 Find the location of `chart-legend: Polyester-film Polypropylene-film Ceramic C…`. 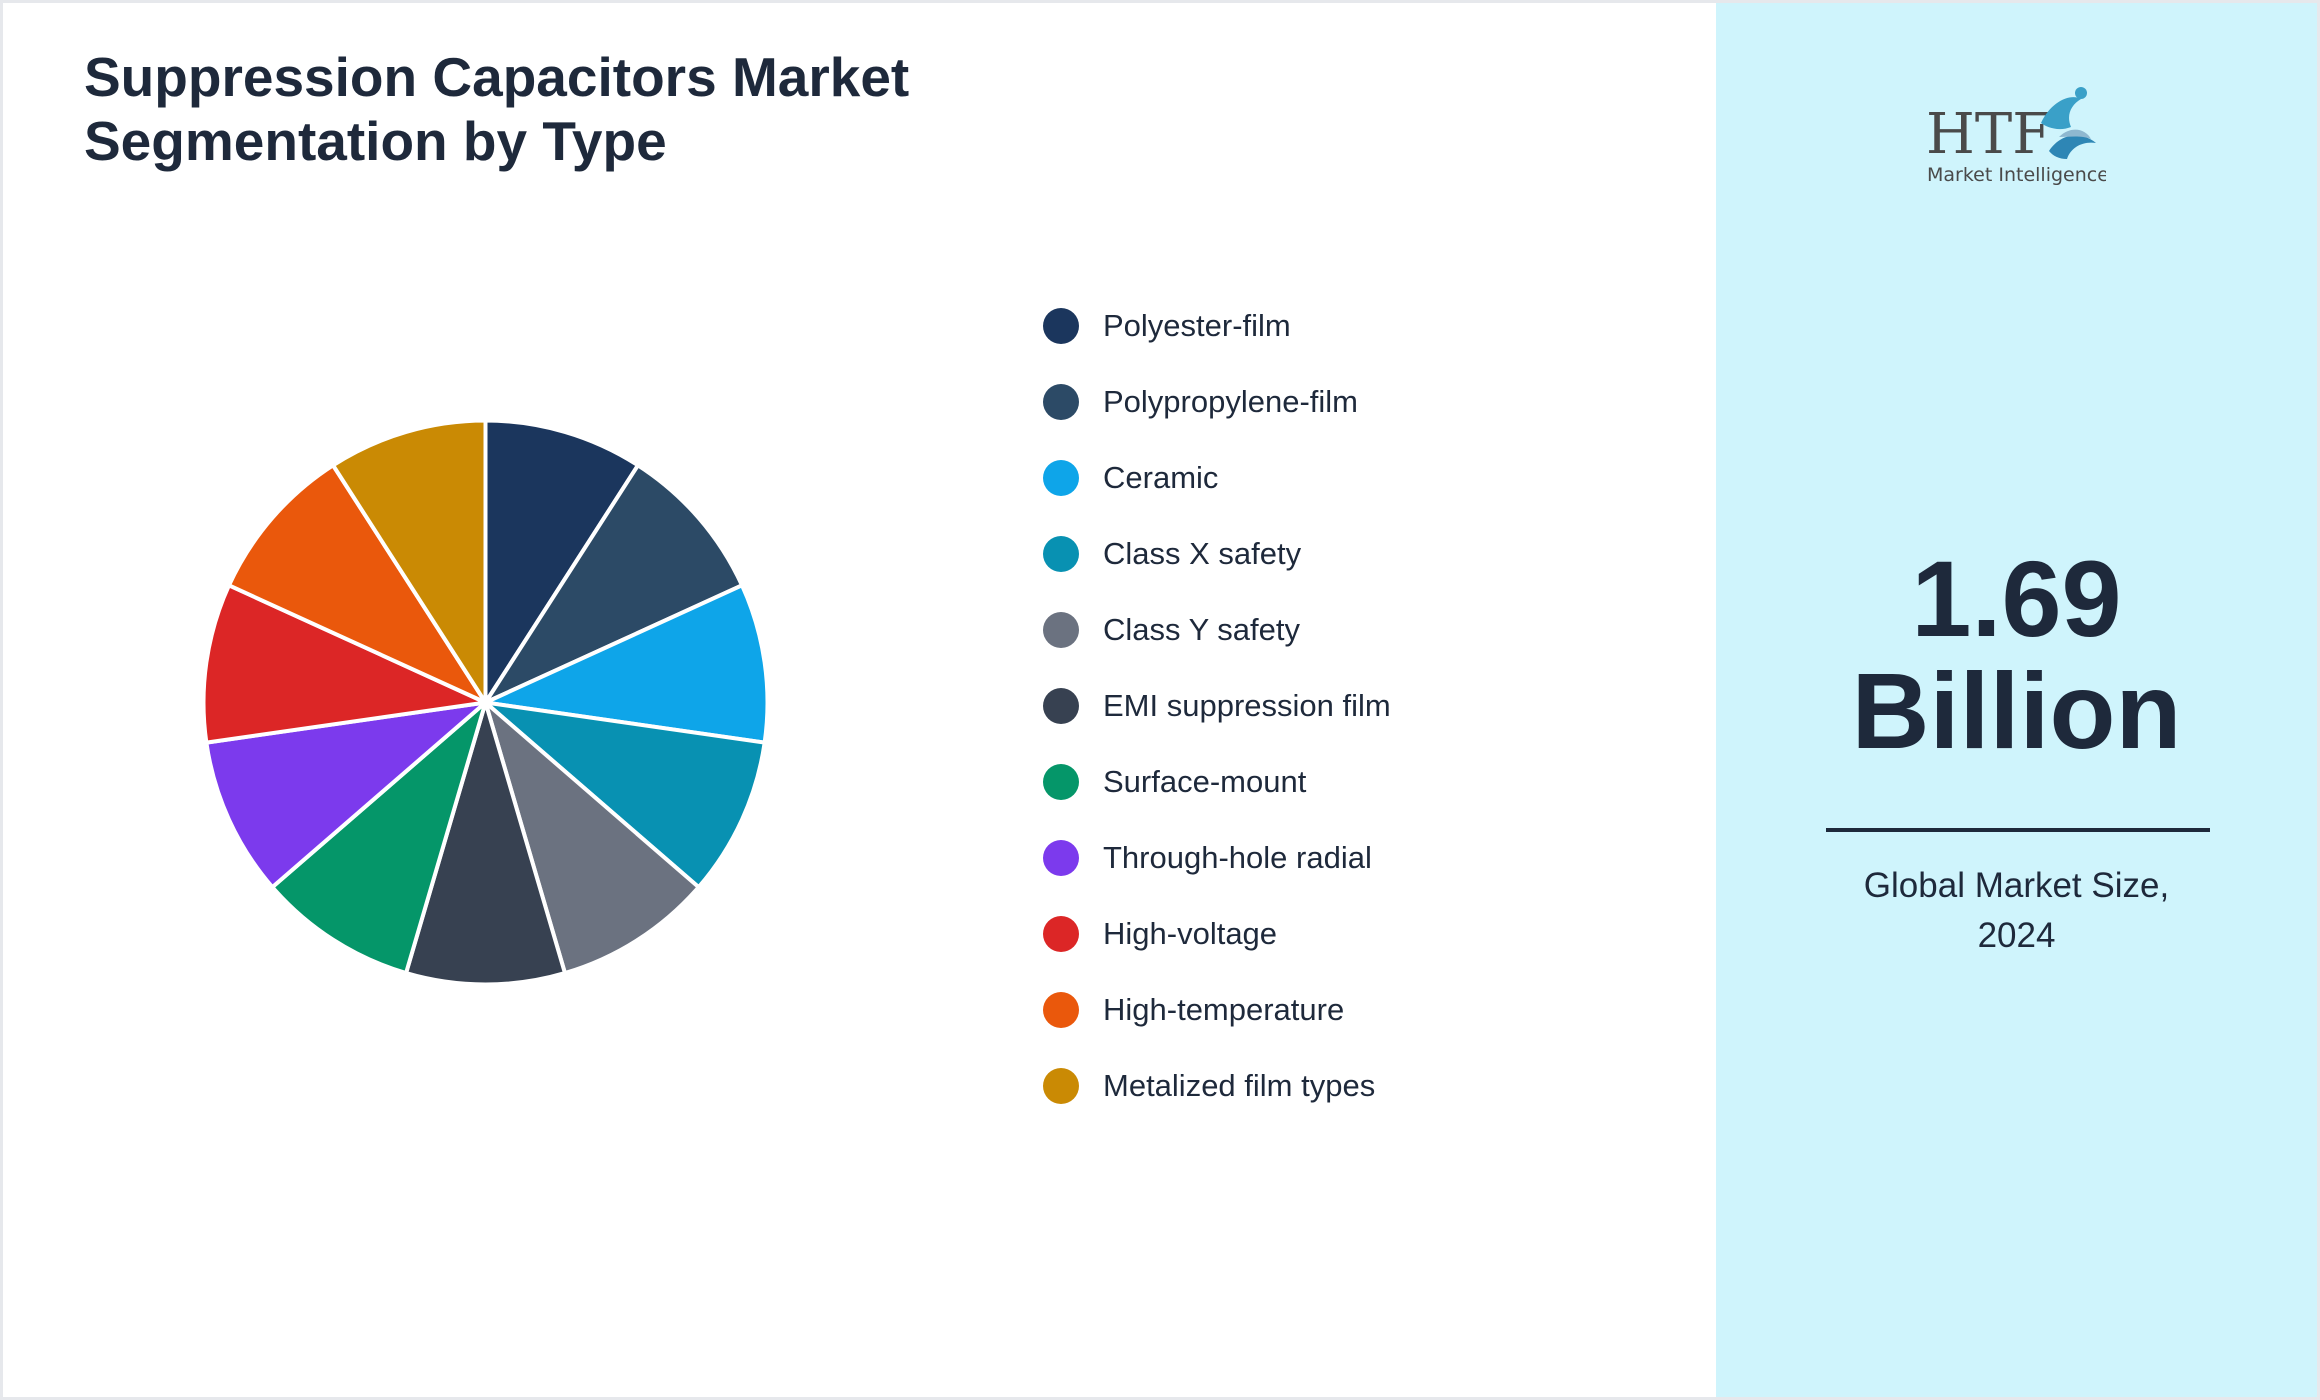

chart-legend: Polyester-film Polypropylene-film Ceramic C… is located at coordinates (1217, 706).